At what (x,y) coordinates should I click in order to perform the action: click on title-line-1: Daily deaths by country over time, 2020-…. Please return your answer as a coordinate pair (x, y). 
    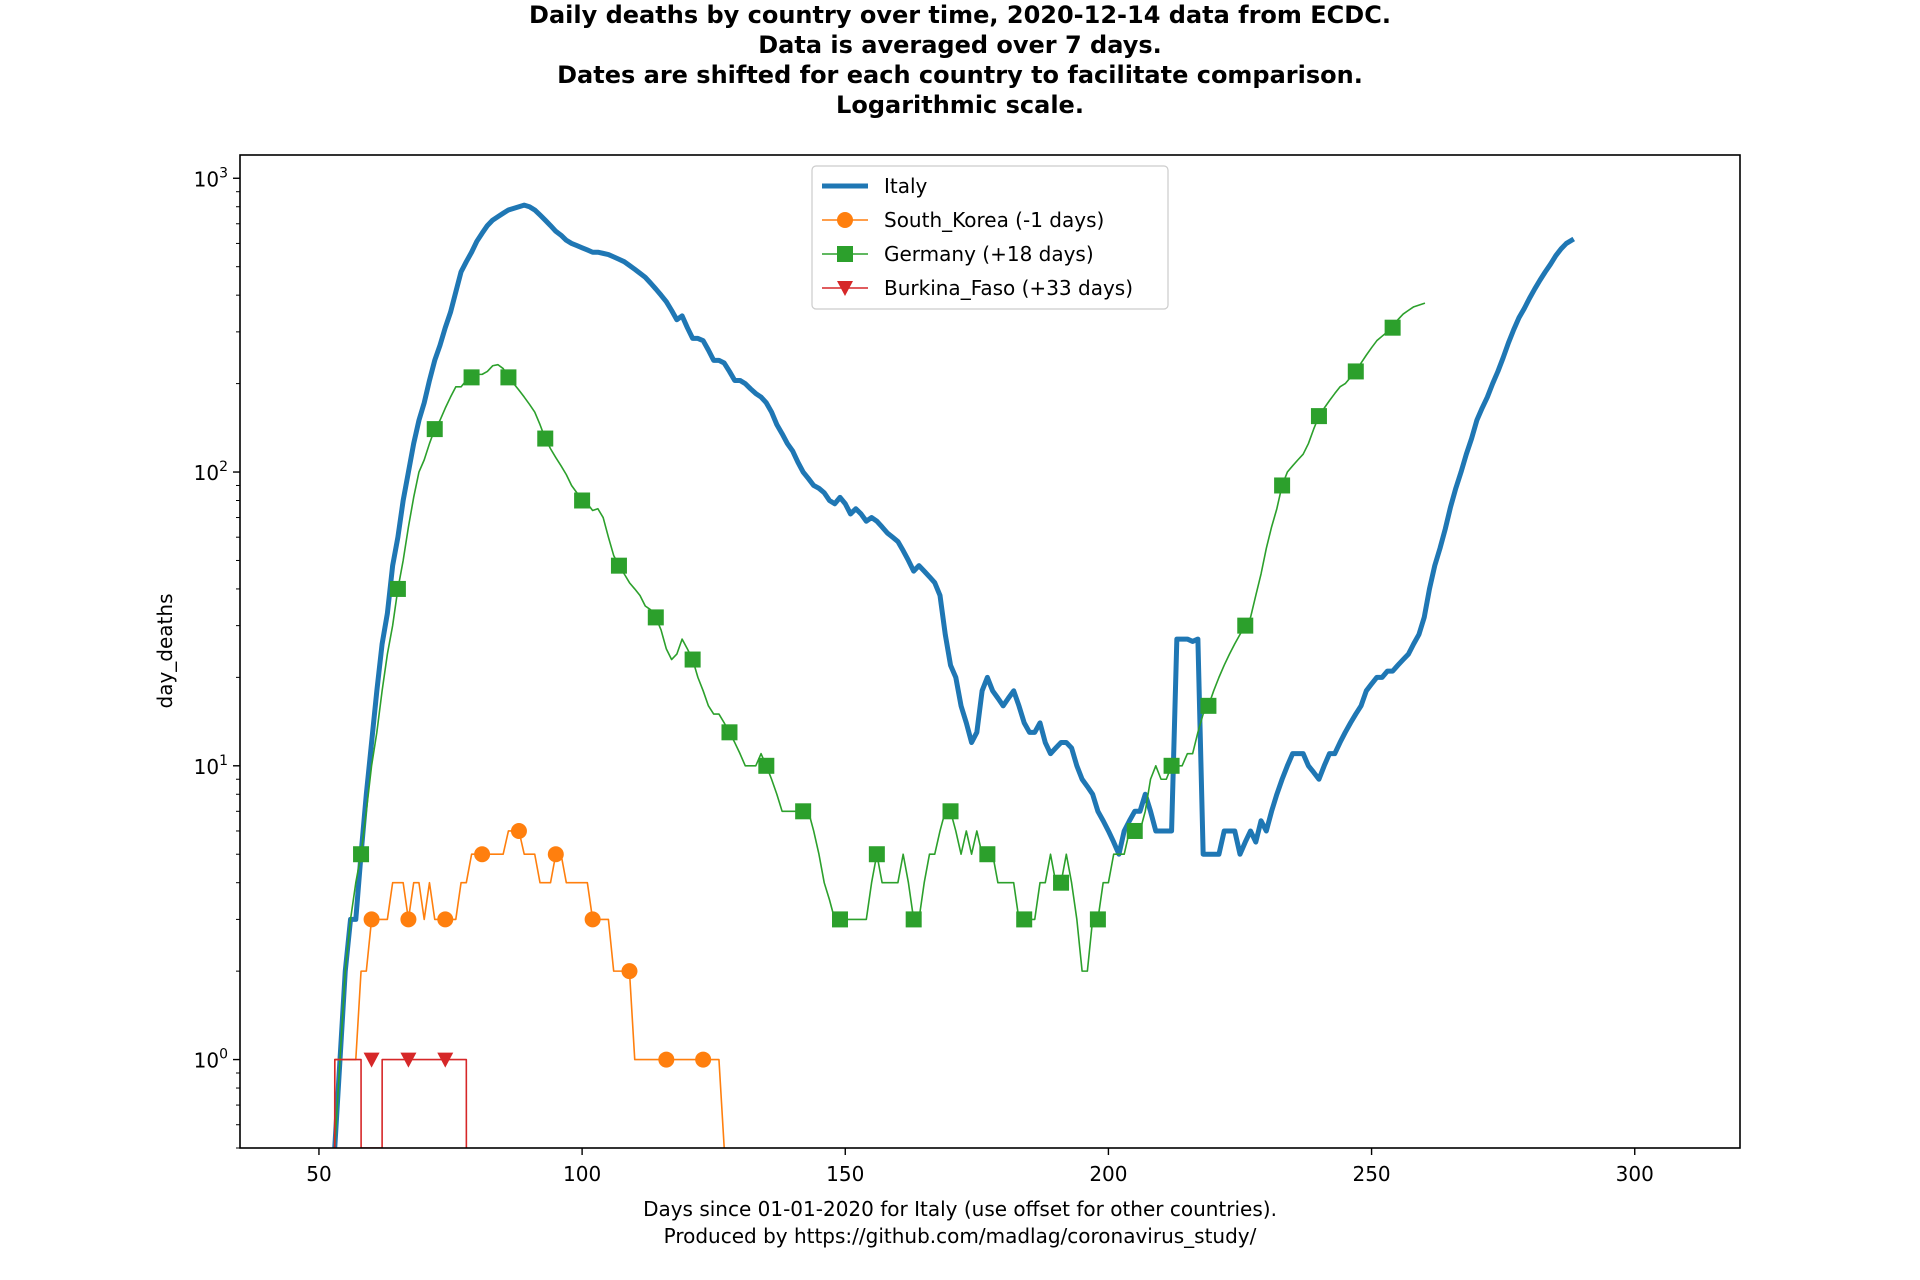
    Looking at the image, I should click on (960, 15).